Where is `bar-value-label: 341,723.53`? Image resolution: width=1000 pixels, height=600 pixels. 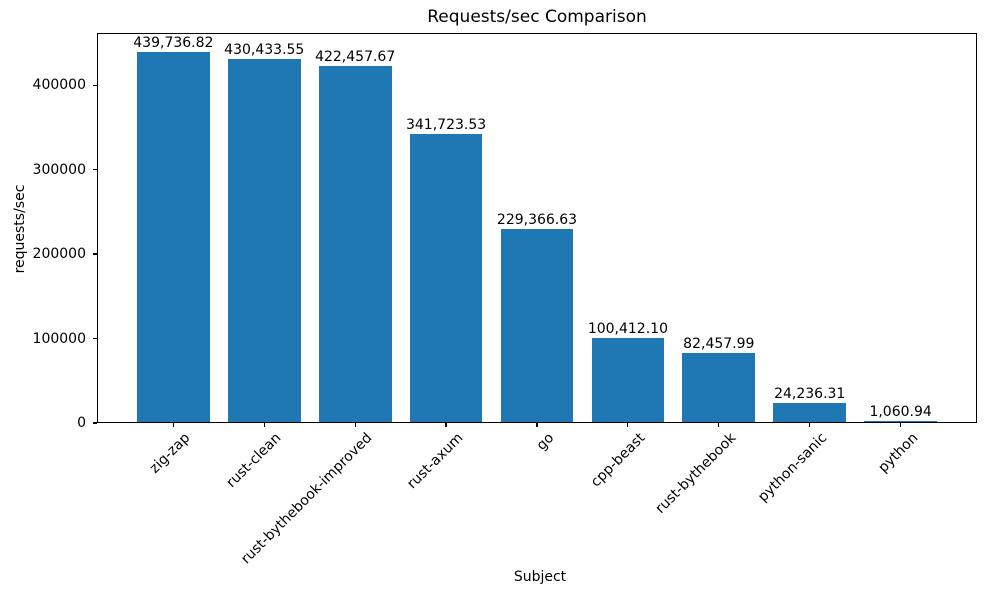 bar-value-label: 341,723.53 is located at coordinates (446, 125).